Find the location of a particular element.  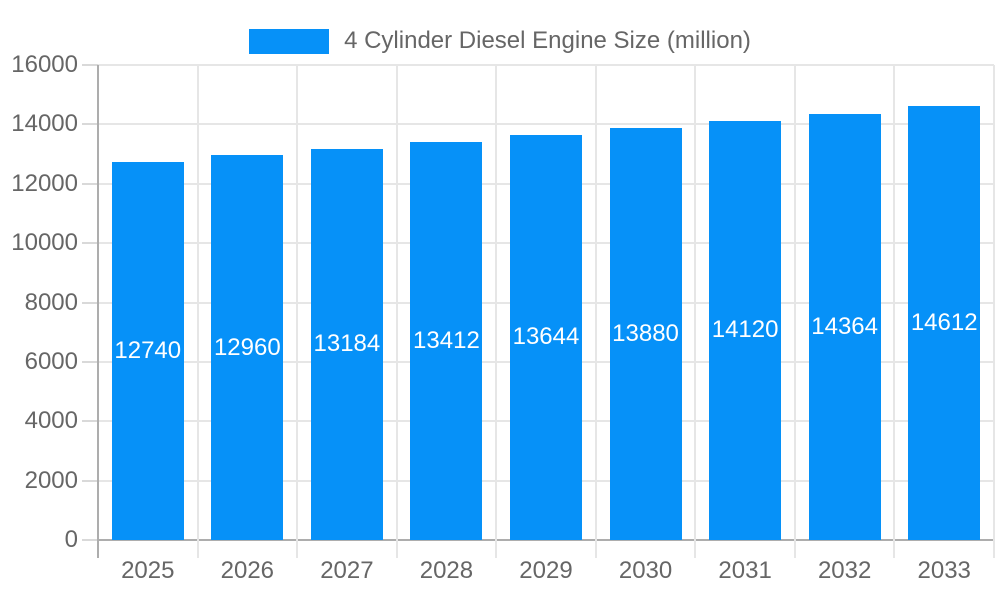

x-axis-line is located at coordinates (546, 540).